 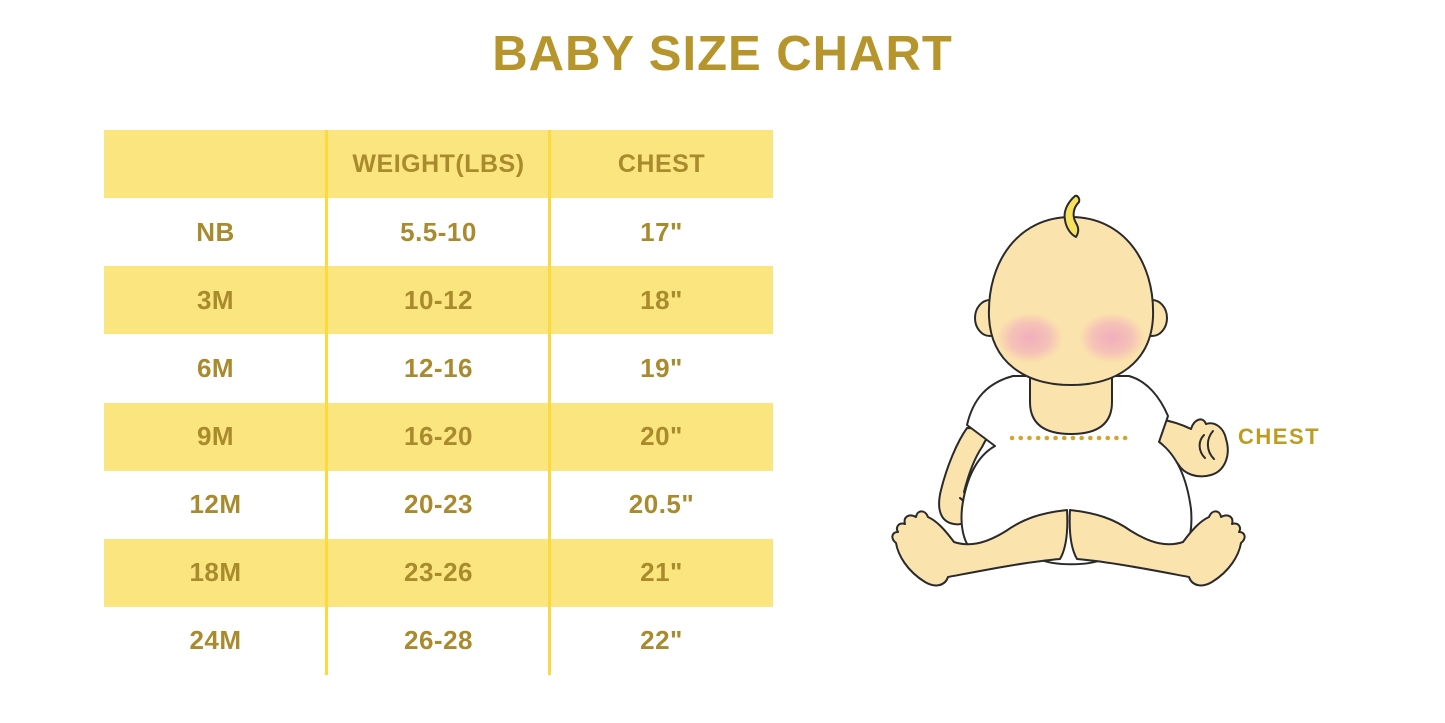 I want to click on size-table-cell: 10-12, so click(x=438, y=300).